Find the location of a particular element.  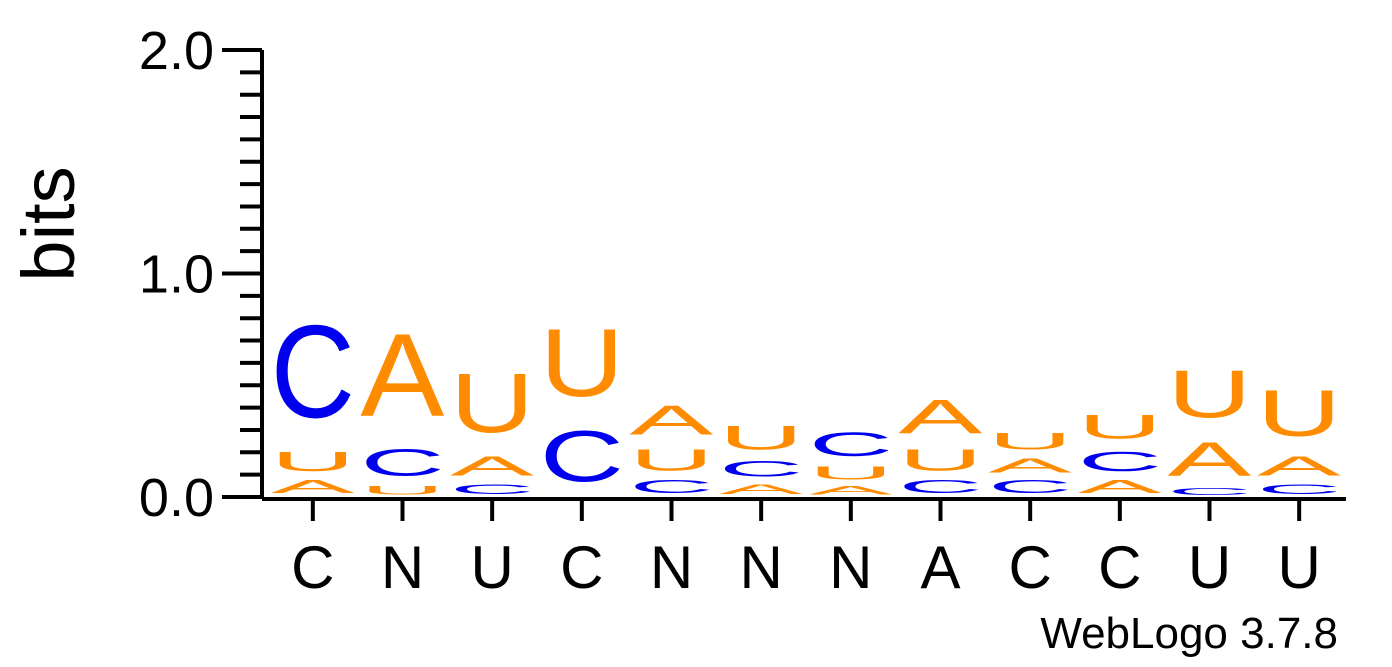

y-tick-label: 1.0 is located at coordinates (176, 275).